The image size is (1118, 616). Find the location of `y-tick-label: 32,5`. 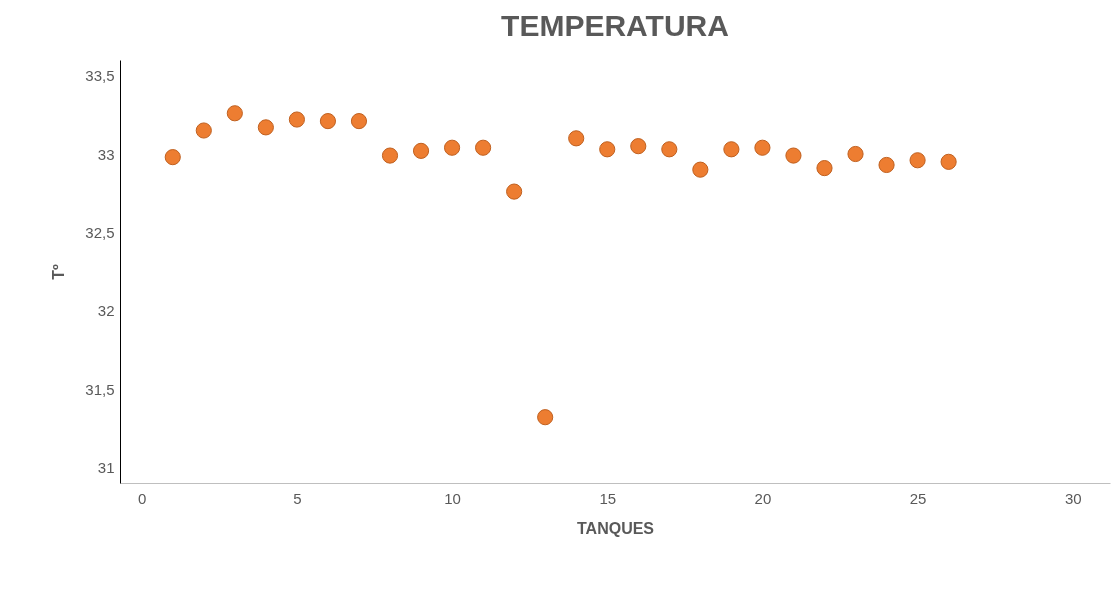

y-tick-label: 32,5 is located at coordinates (100, 232).